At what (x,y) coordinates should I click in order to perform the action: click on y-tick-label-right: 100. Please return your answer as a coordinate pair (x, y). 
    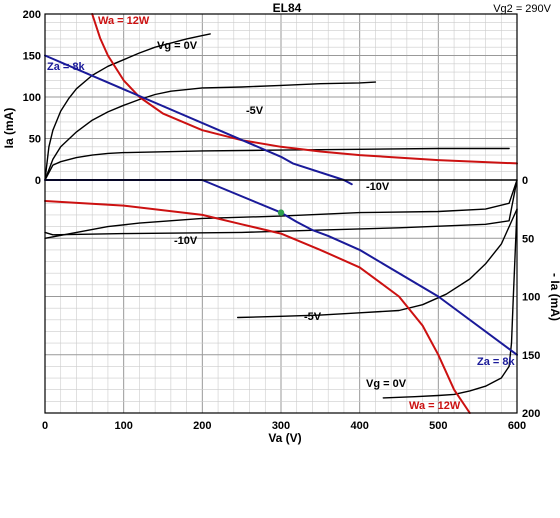
    Looking at the image, I should click on (531, 298).